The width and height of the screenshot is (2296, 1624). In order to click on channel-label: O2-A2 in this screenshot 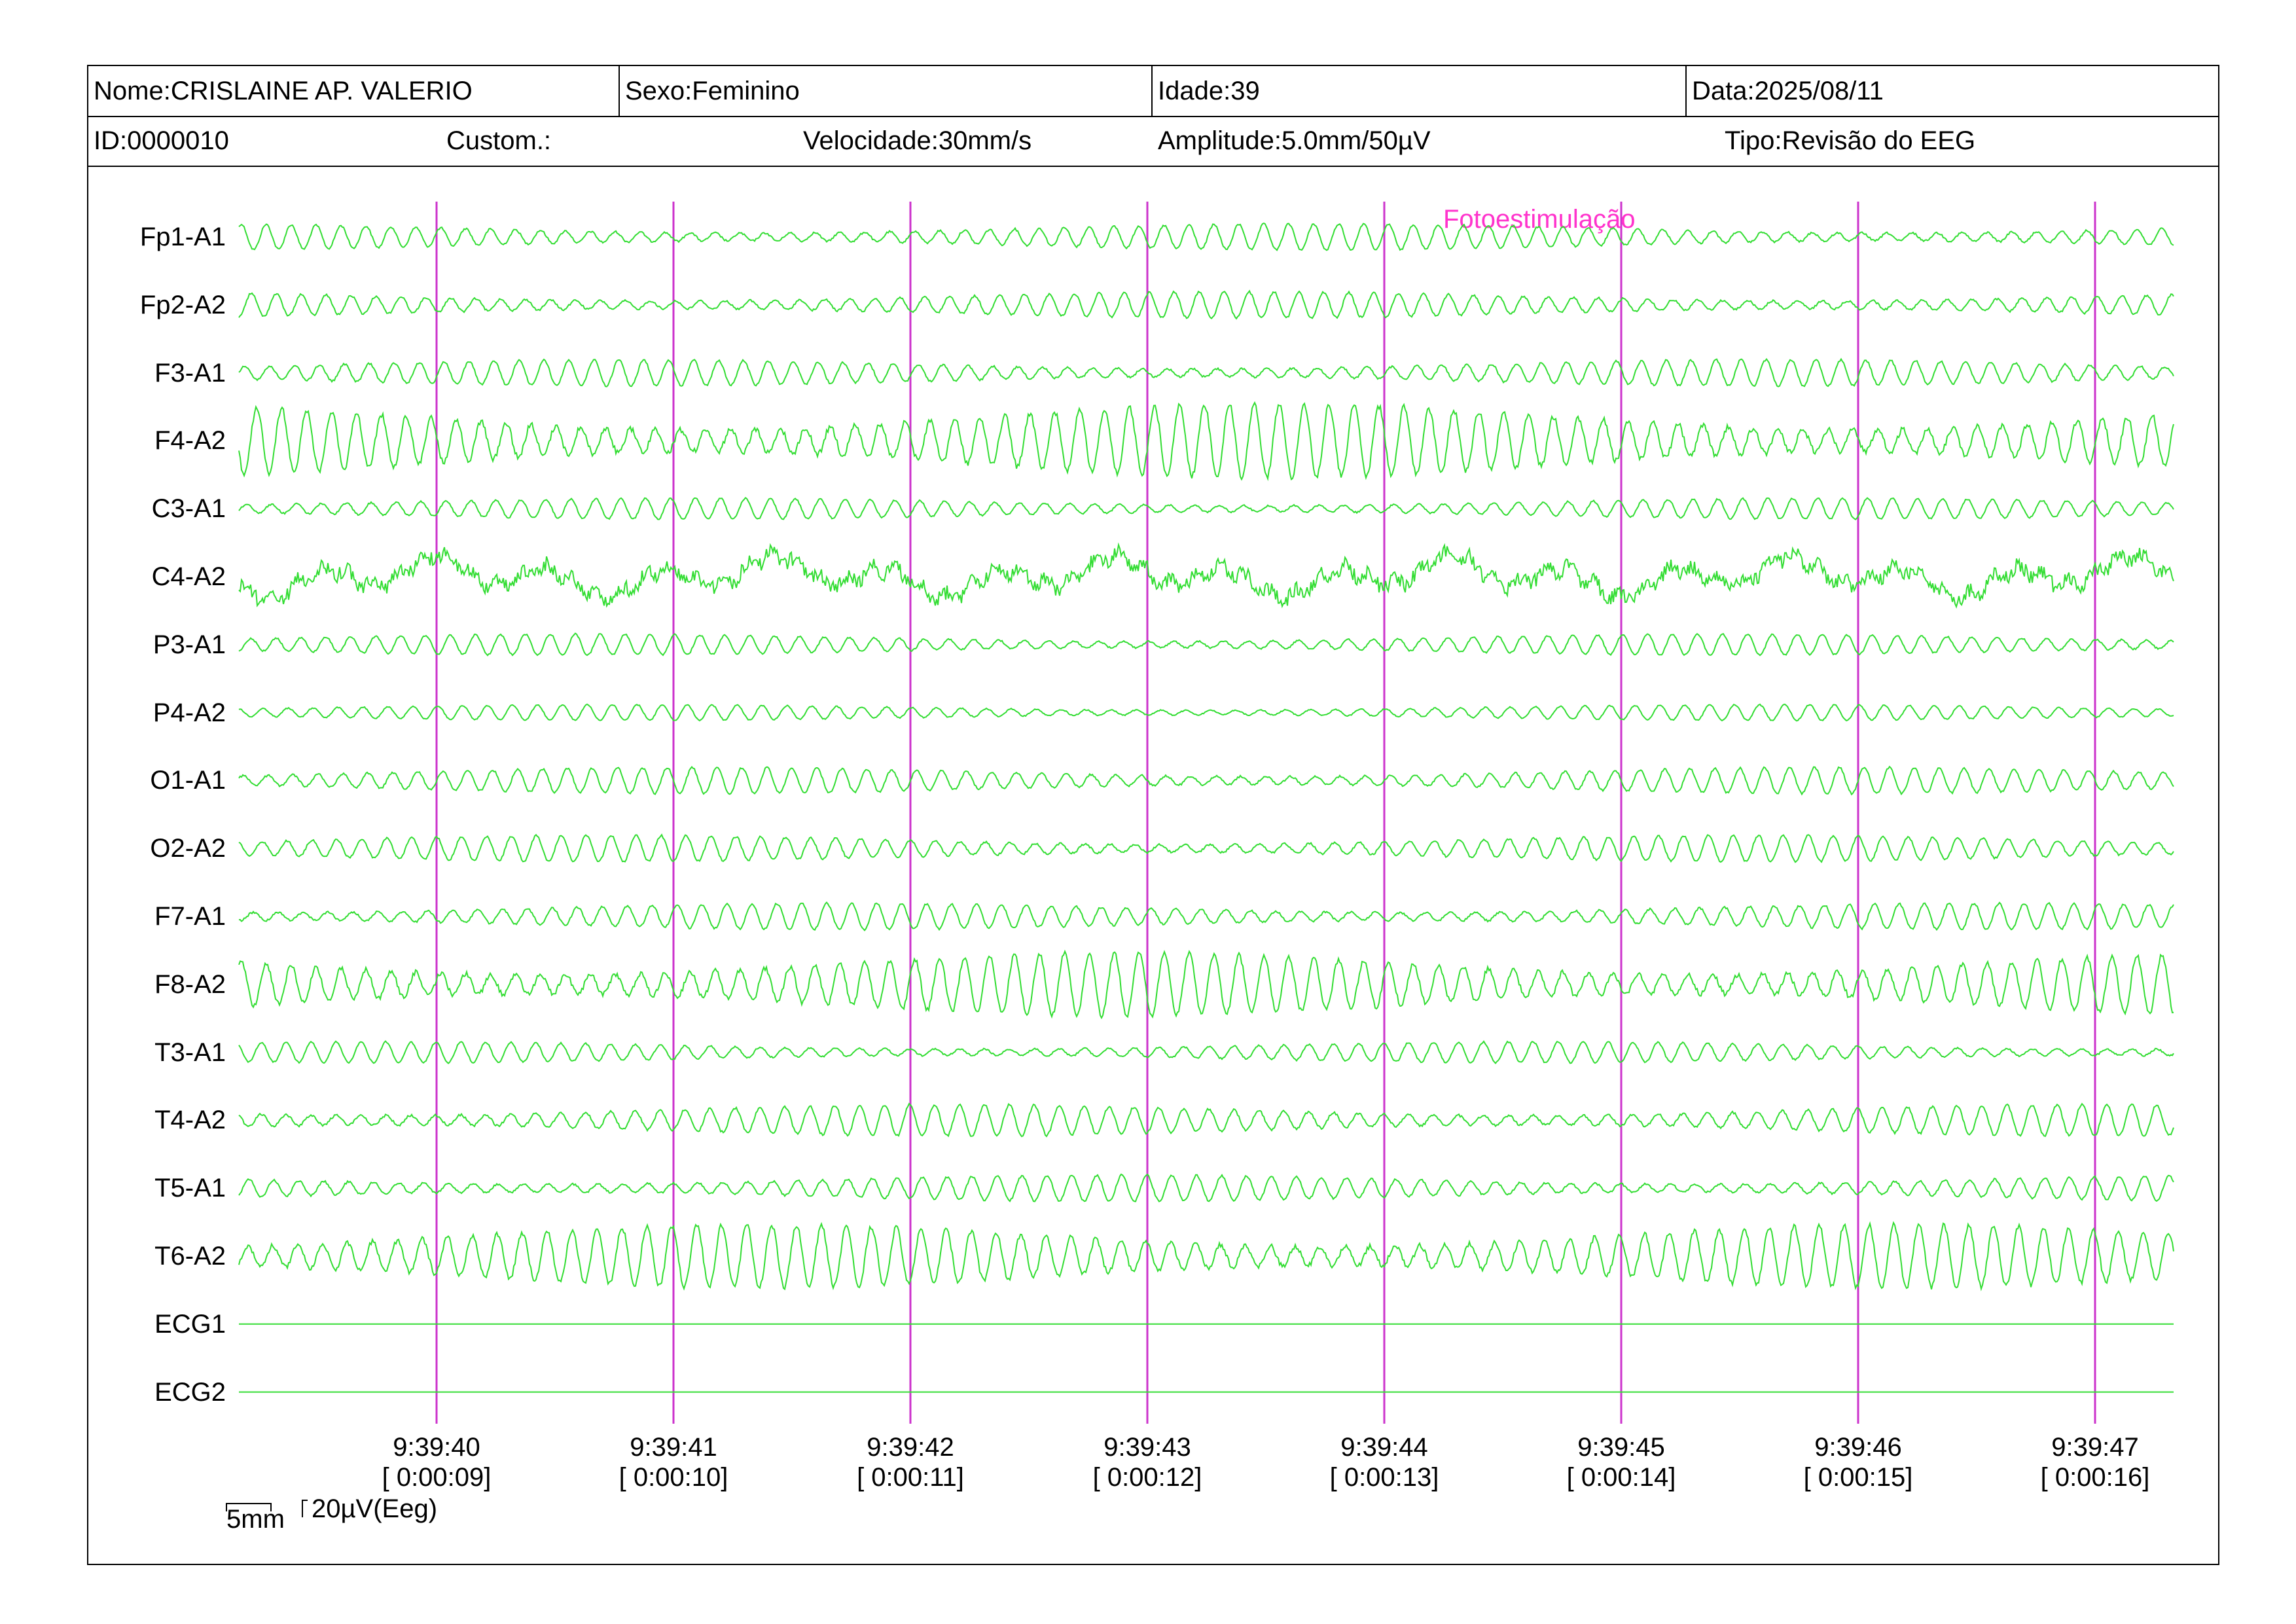, I will do `click(188, 848)`.